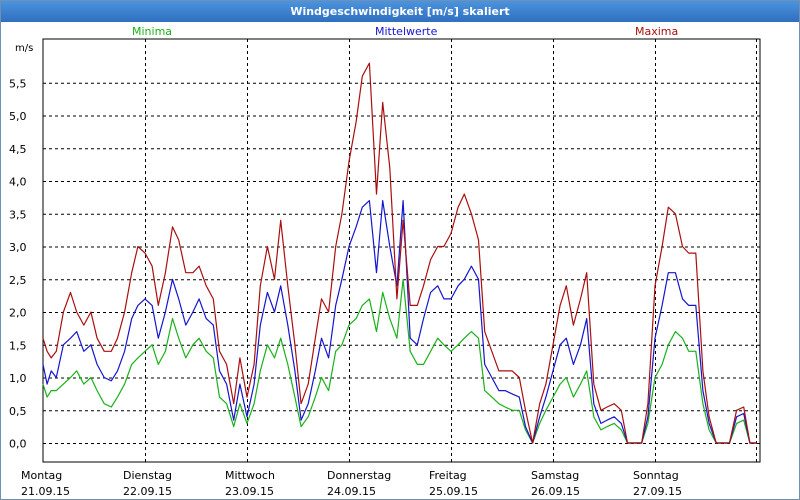 This screenshot has width=800, height=500. What do you see at coordinates (18, 444) in the screenshot?
I see `y-tick-label: 0,0` at bounding box center [18, 444].